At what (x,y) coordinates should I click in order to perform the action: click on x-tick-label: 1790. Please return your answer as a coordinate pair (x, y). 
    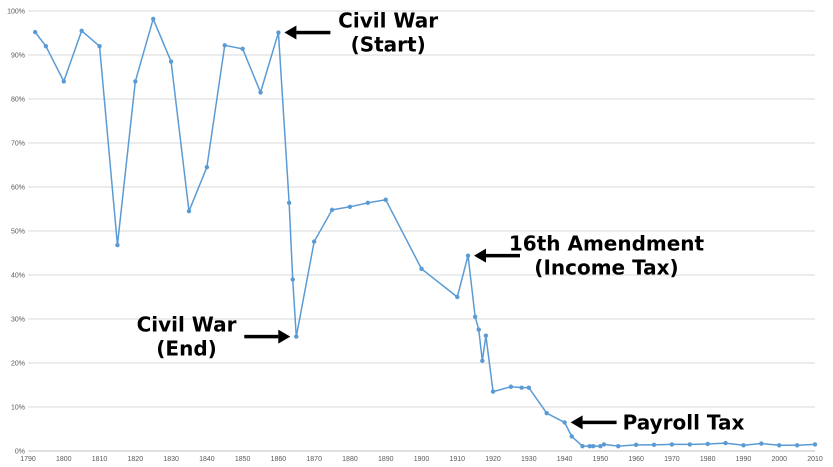
    Looking at the image, I should click on (28, 459).